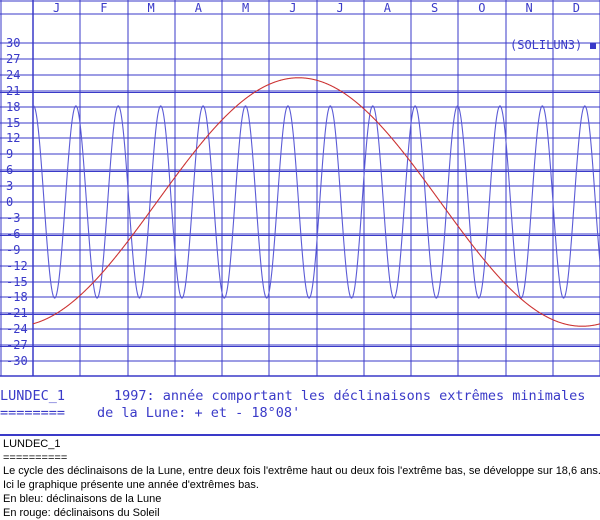 This screenshot has height=520, width=600. What do you see at coordinates (13, 75) in the screenshot?
I see `y-tick-label: 24` at bounding box center [13, 75].